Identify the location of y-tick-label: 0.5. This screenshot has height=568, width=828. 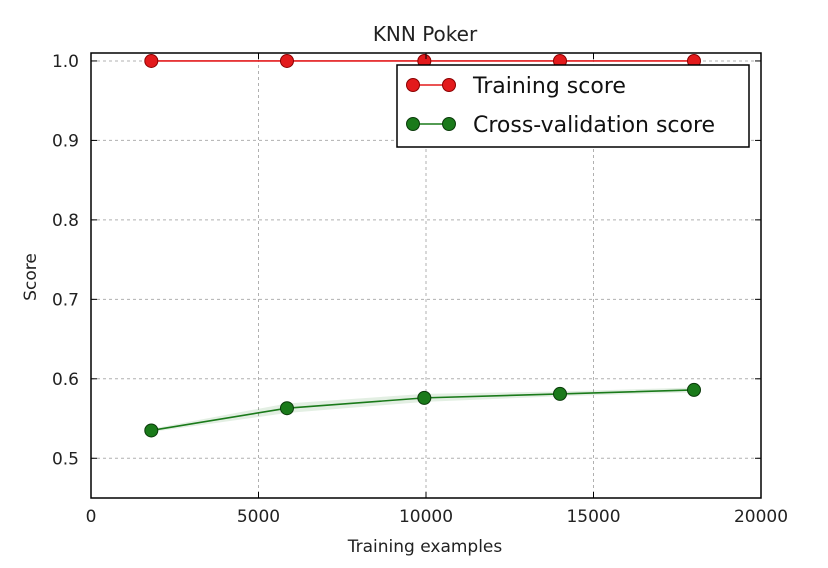
(65, 459).